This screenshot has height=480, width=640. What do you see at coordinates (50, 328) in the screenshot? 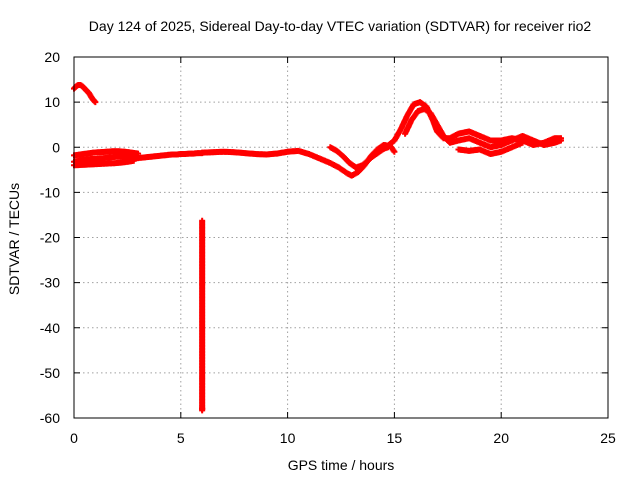
I see `y-tick-label: -40` at bounding box center [50, 328].